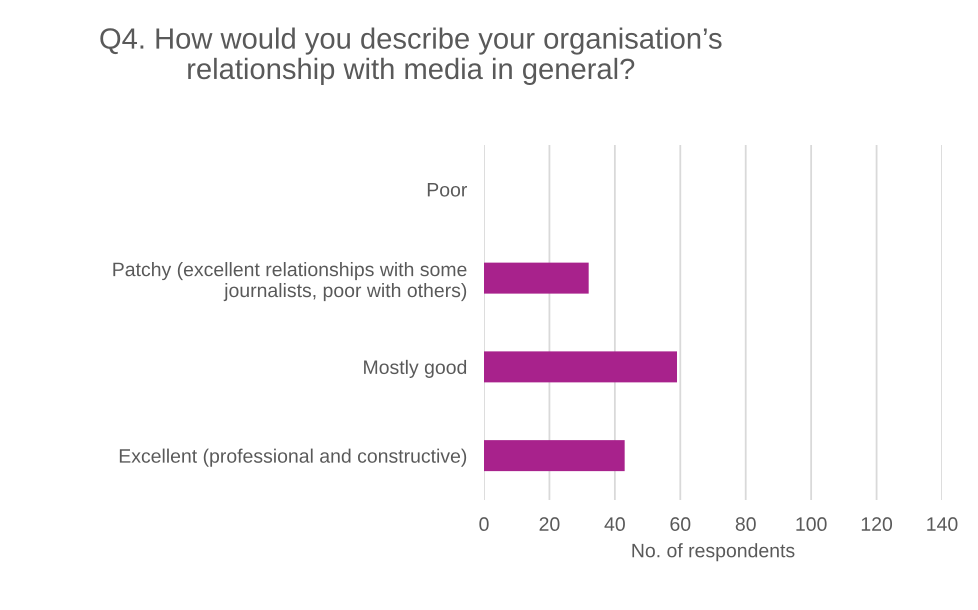  Describe the element at coordinates (713, 552) in the screenshot. I see `x-axis-title: No. of respondents` at that location.